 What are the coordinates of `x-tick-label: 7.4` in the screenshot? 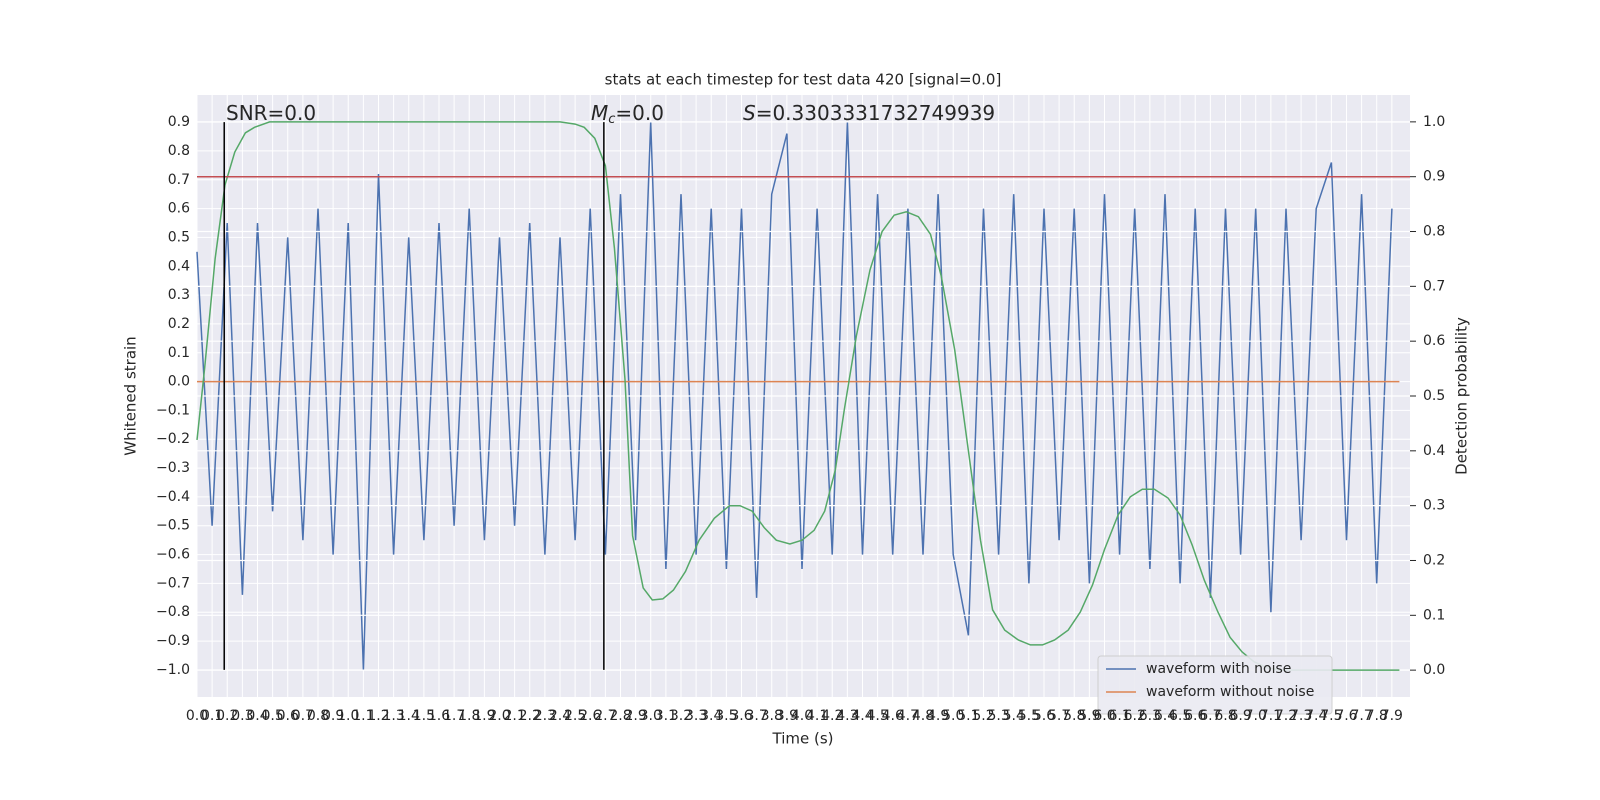 It's located at (1316, 716).